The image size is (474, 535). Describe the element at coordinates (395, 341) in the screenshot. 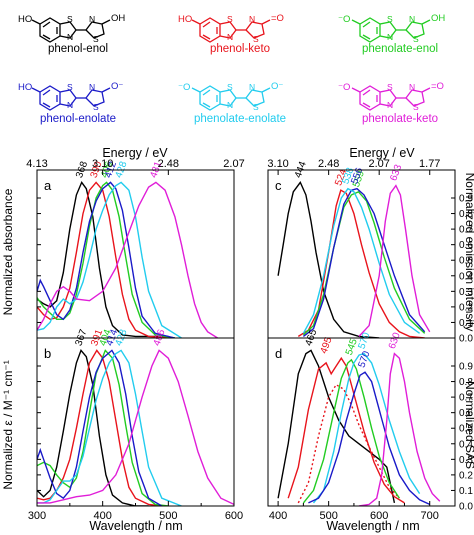

I see `peak-label-phenolate-keto: 630` at that location.